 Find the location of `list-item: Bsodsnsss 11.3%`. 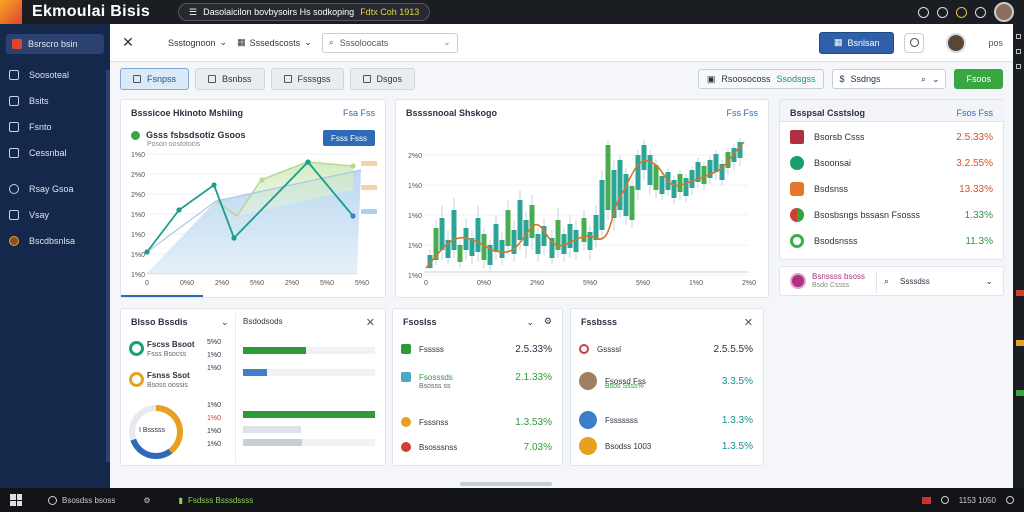

list-item: Bsodsnsss 11.3% is located at coordinates (891, 241).